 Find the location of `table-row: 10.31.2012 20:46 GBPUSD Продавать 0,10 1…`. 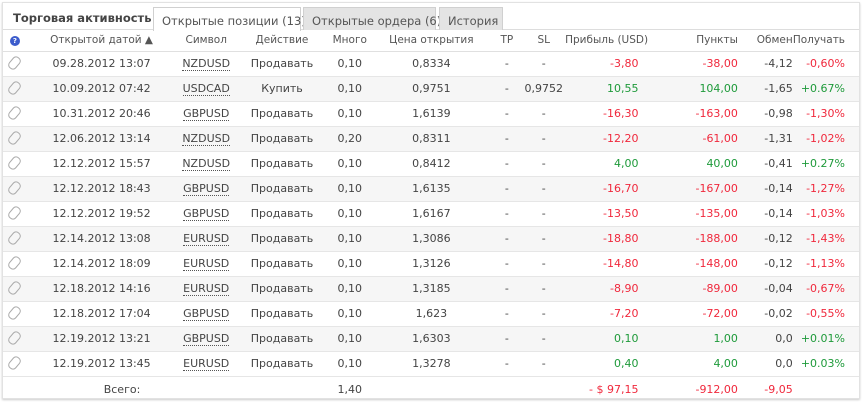

table-row: 10.31.2012 20:46 GBPUSD Продавать 0,10 1… is located at coordinates (431, 114).